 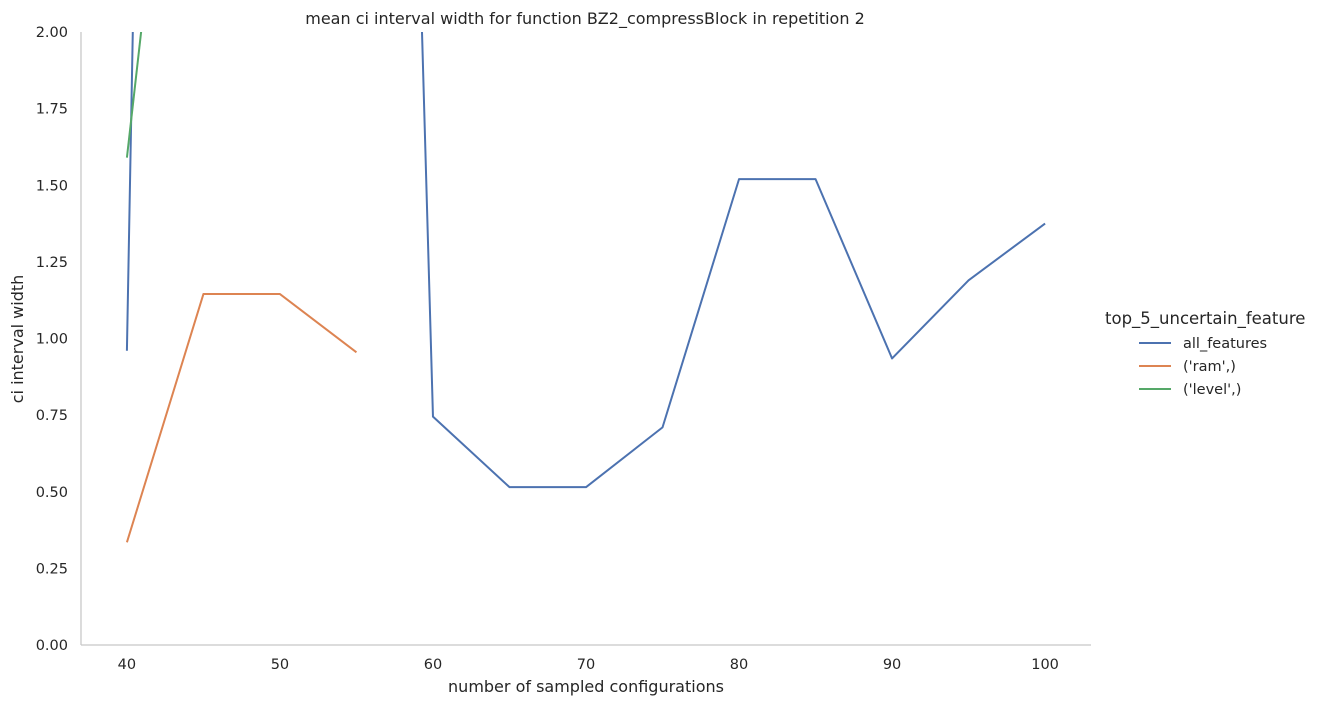 I want to click on x-axis-label: number of sampled configurations, so click(x=586, y=686).